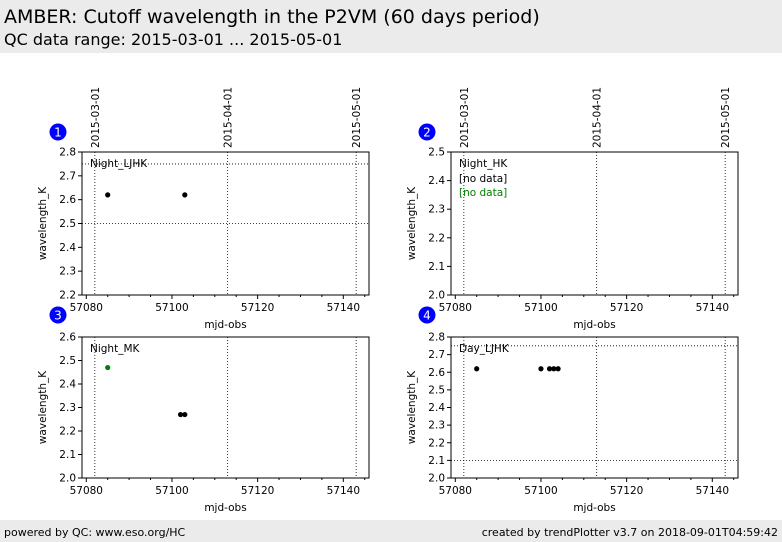 The image size is (782, 542). I want to click on panel-number-label: 1, so click(58, 133).